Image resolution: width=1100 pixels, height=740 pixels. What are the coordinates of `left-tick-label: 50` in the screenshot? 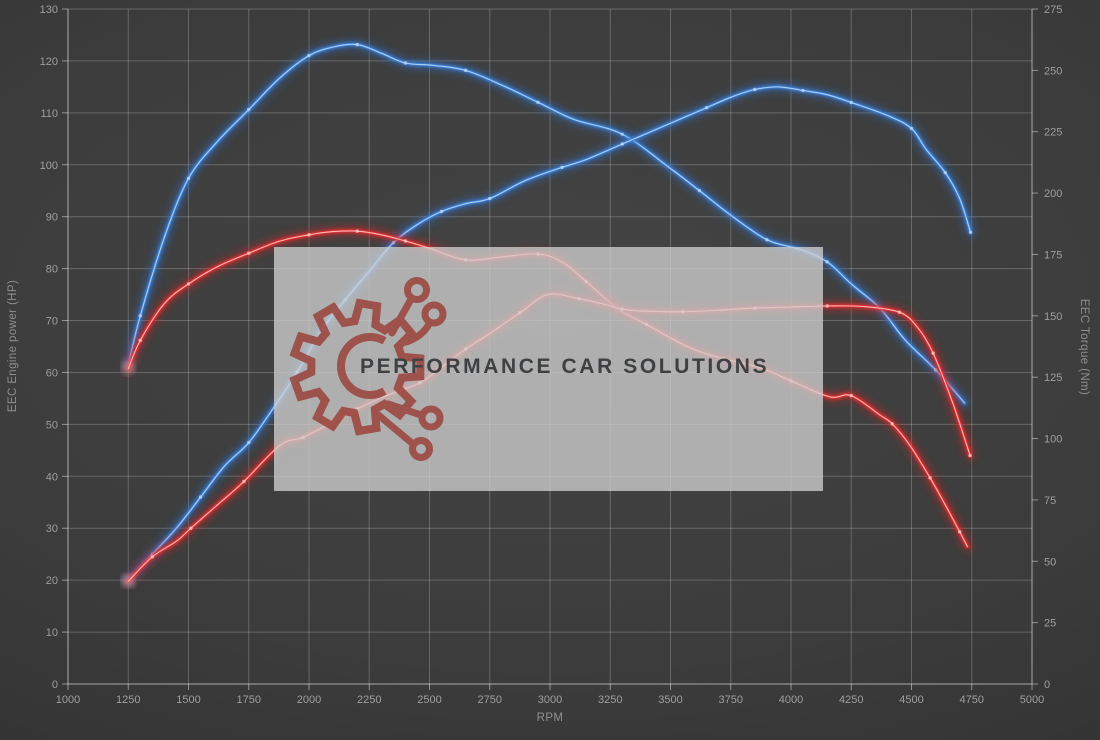 It's located at (52, 425).